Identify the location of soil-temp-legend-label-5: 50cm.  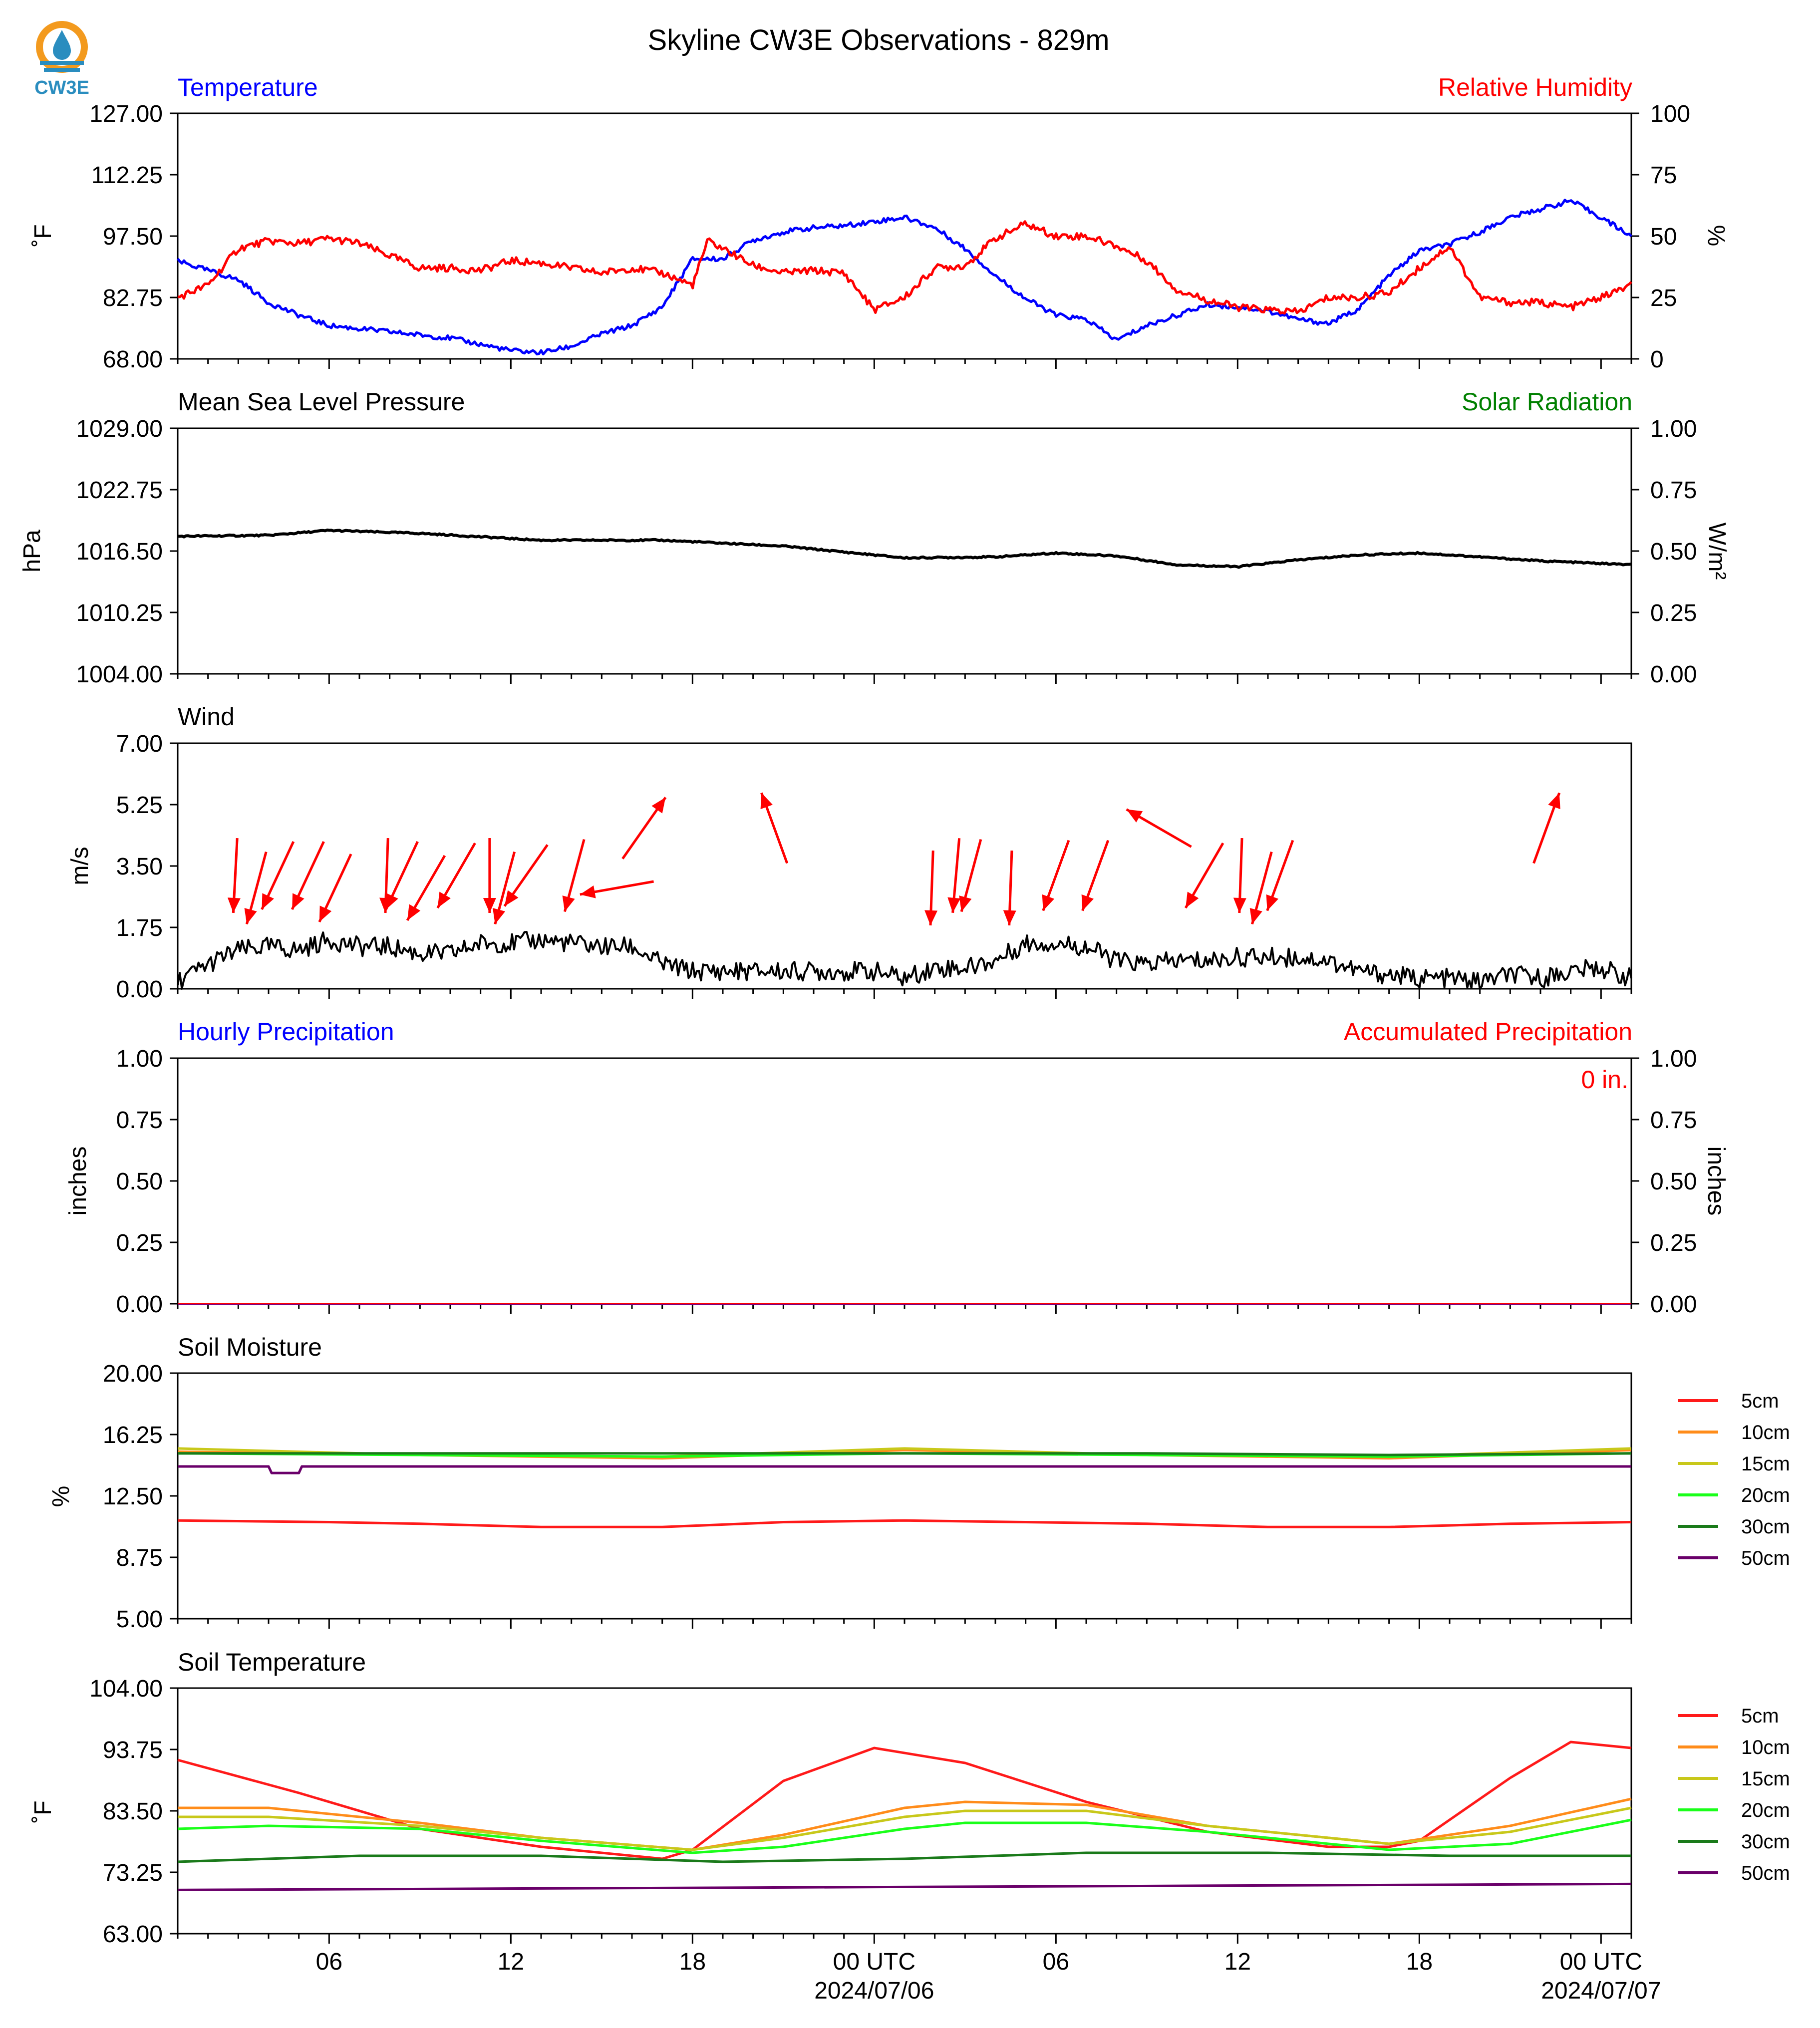
(1765, 1873).